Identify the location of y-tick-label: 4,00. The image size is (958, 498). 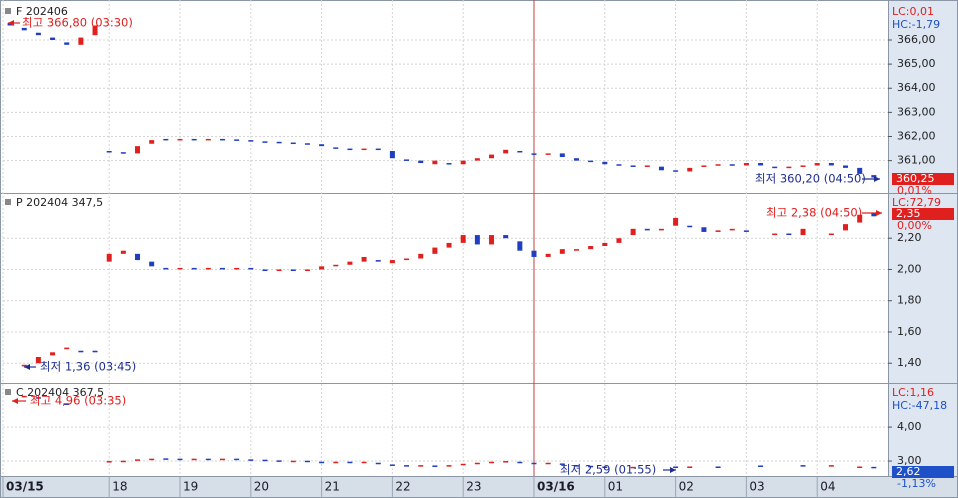
(909, 426).